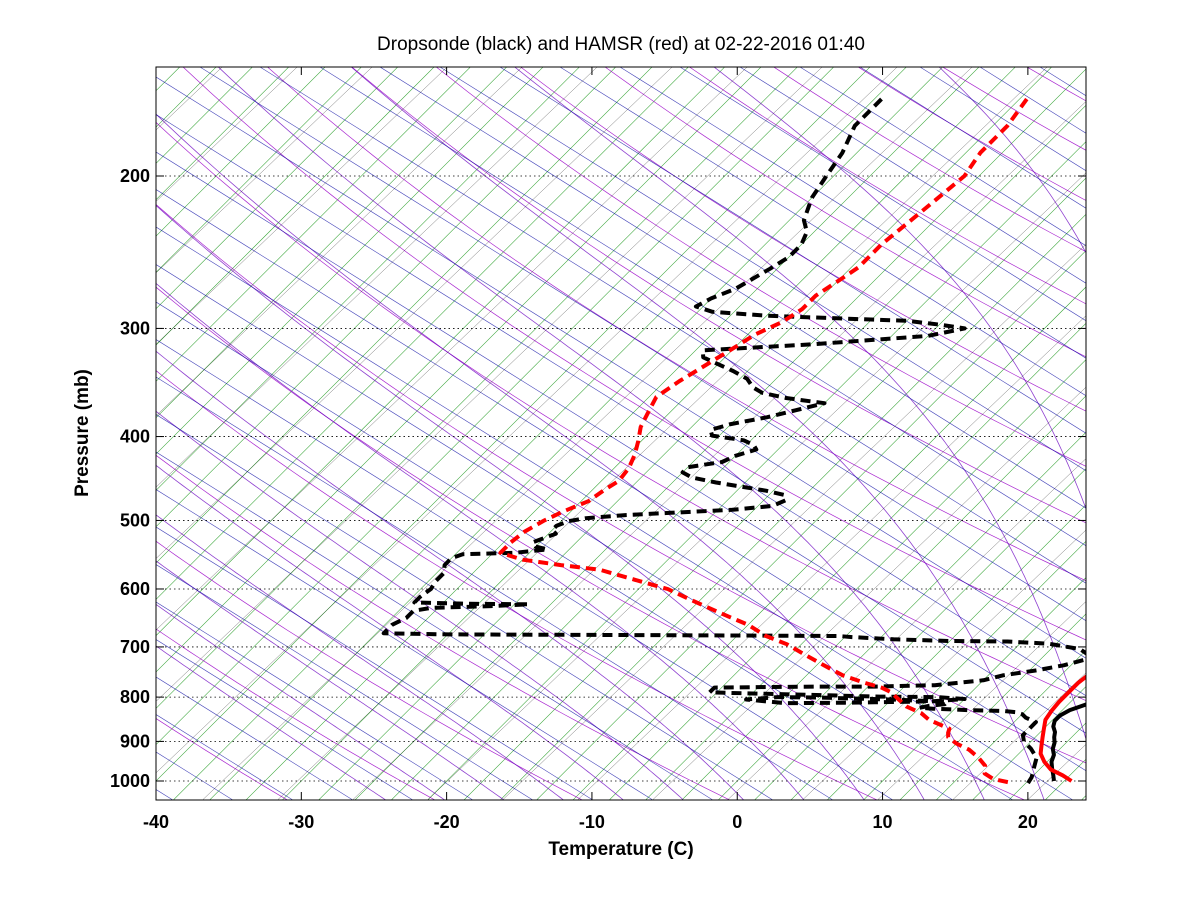  Describe the element at coordinates (82, 433) in the screenshot. I see `y-axis-label: Pressure (mb)` at that location.